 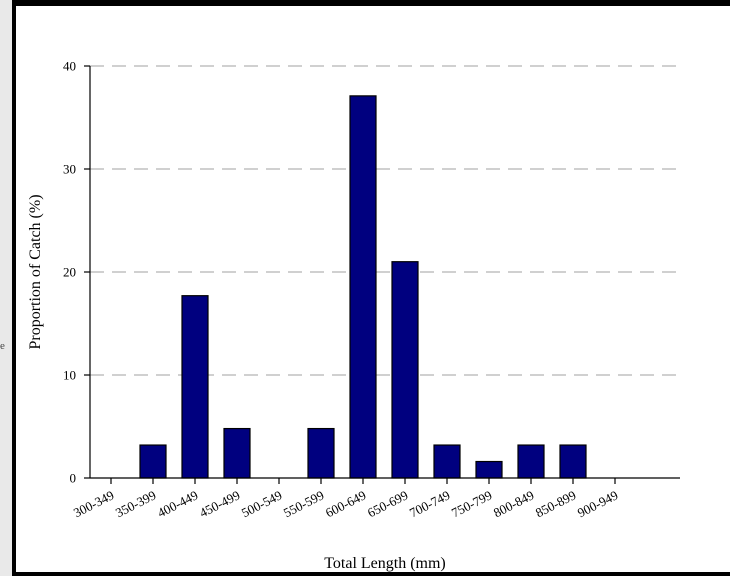 What do you see at coordinates (513, 503) in the screenshot?
I see `x-tick-label: 800-849` at bounding box center [513, 503].